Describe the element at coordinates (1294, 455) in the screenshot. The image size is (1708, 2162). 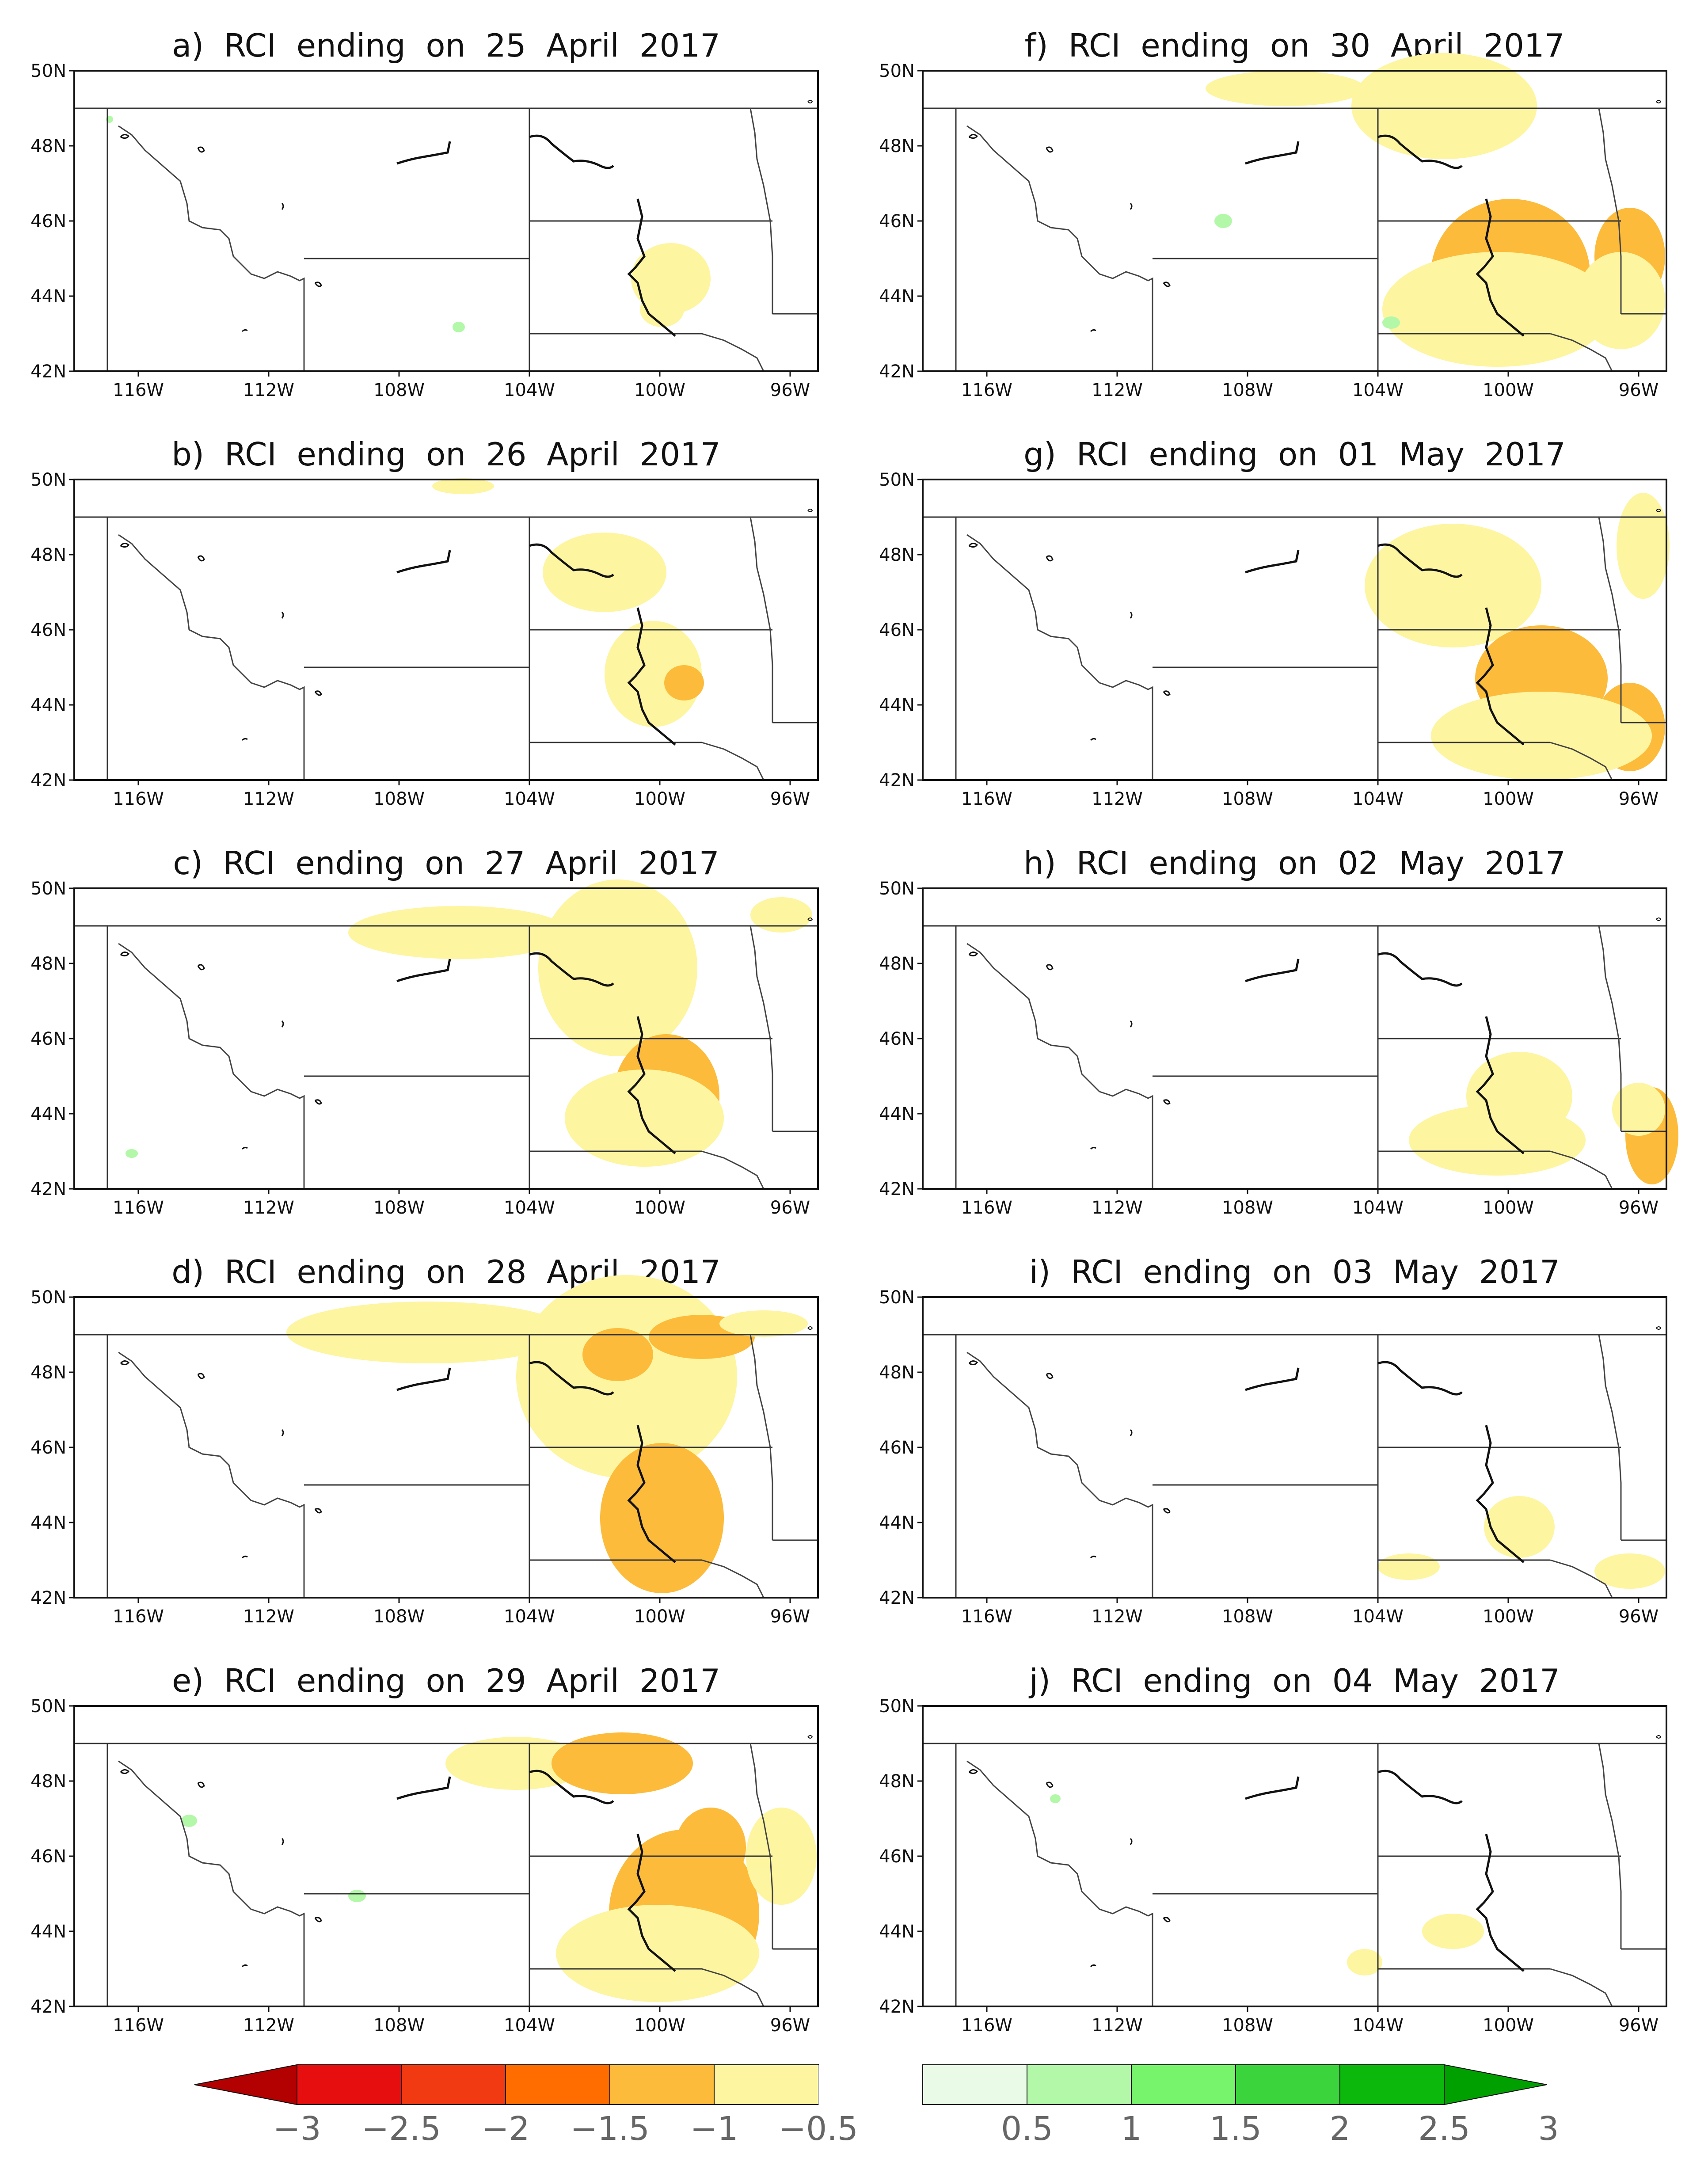
I see `panel-title-g: g) RCI ending on 01 May 2017` at that location.